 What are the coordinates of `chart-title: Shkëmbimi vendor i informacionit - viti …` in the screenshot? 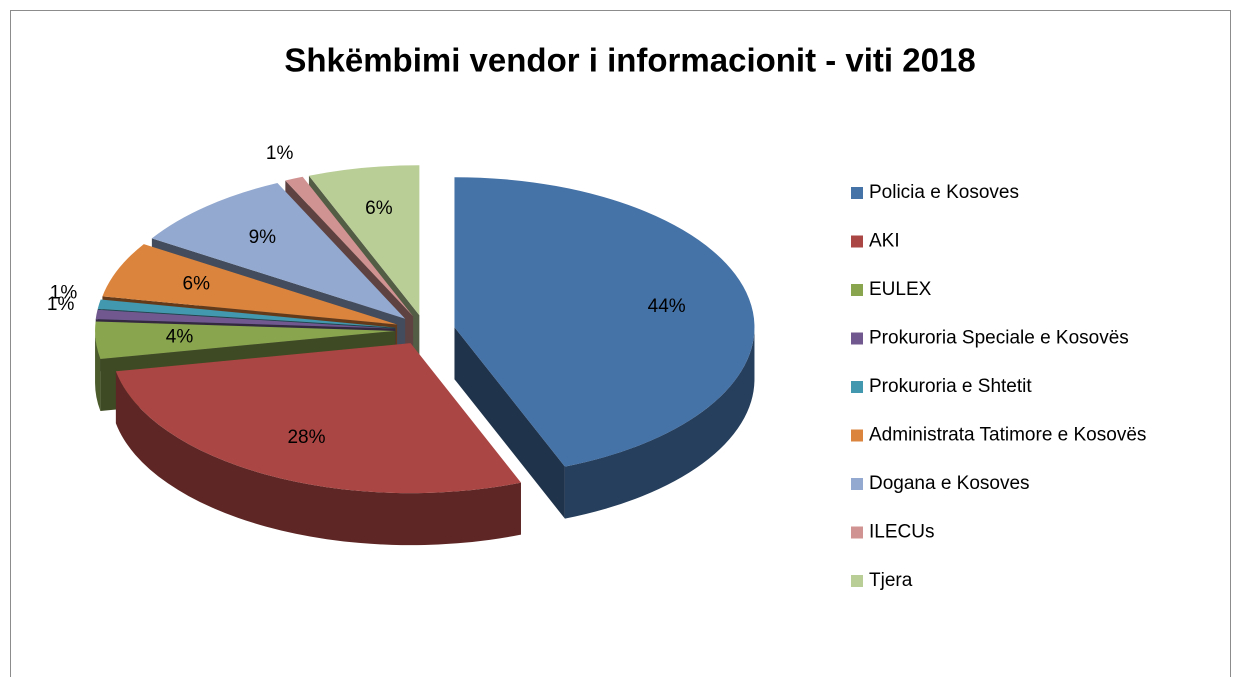 It's located at (629, 60).